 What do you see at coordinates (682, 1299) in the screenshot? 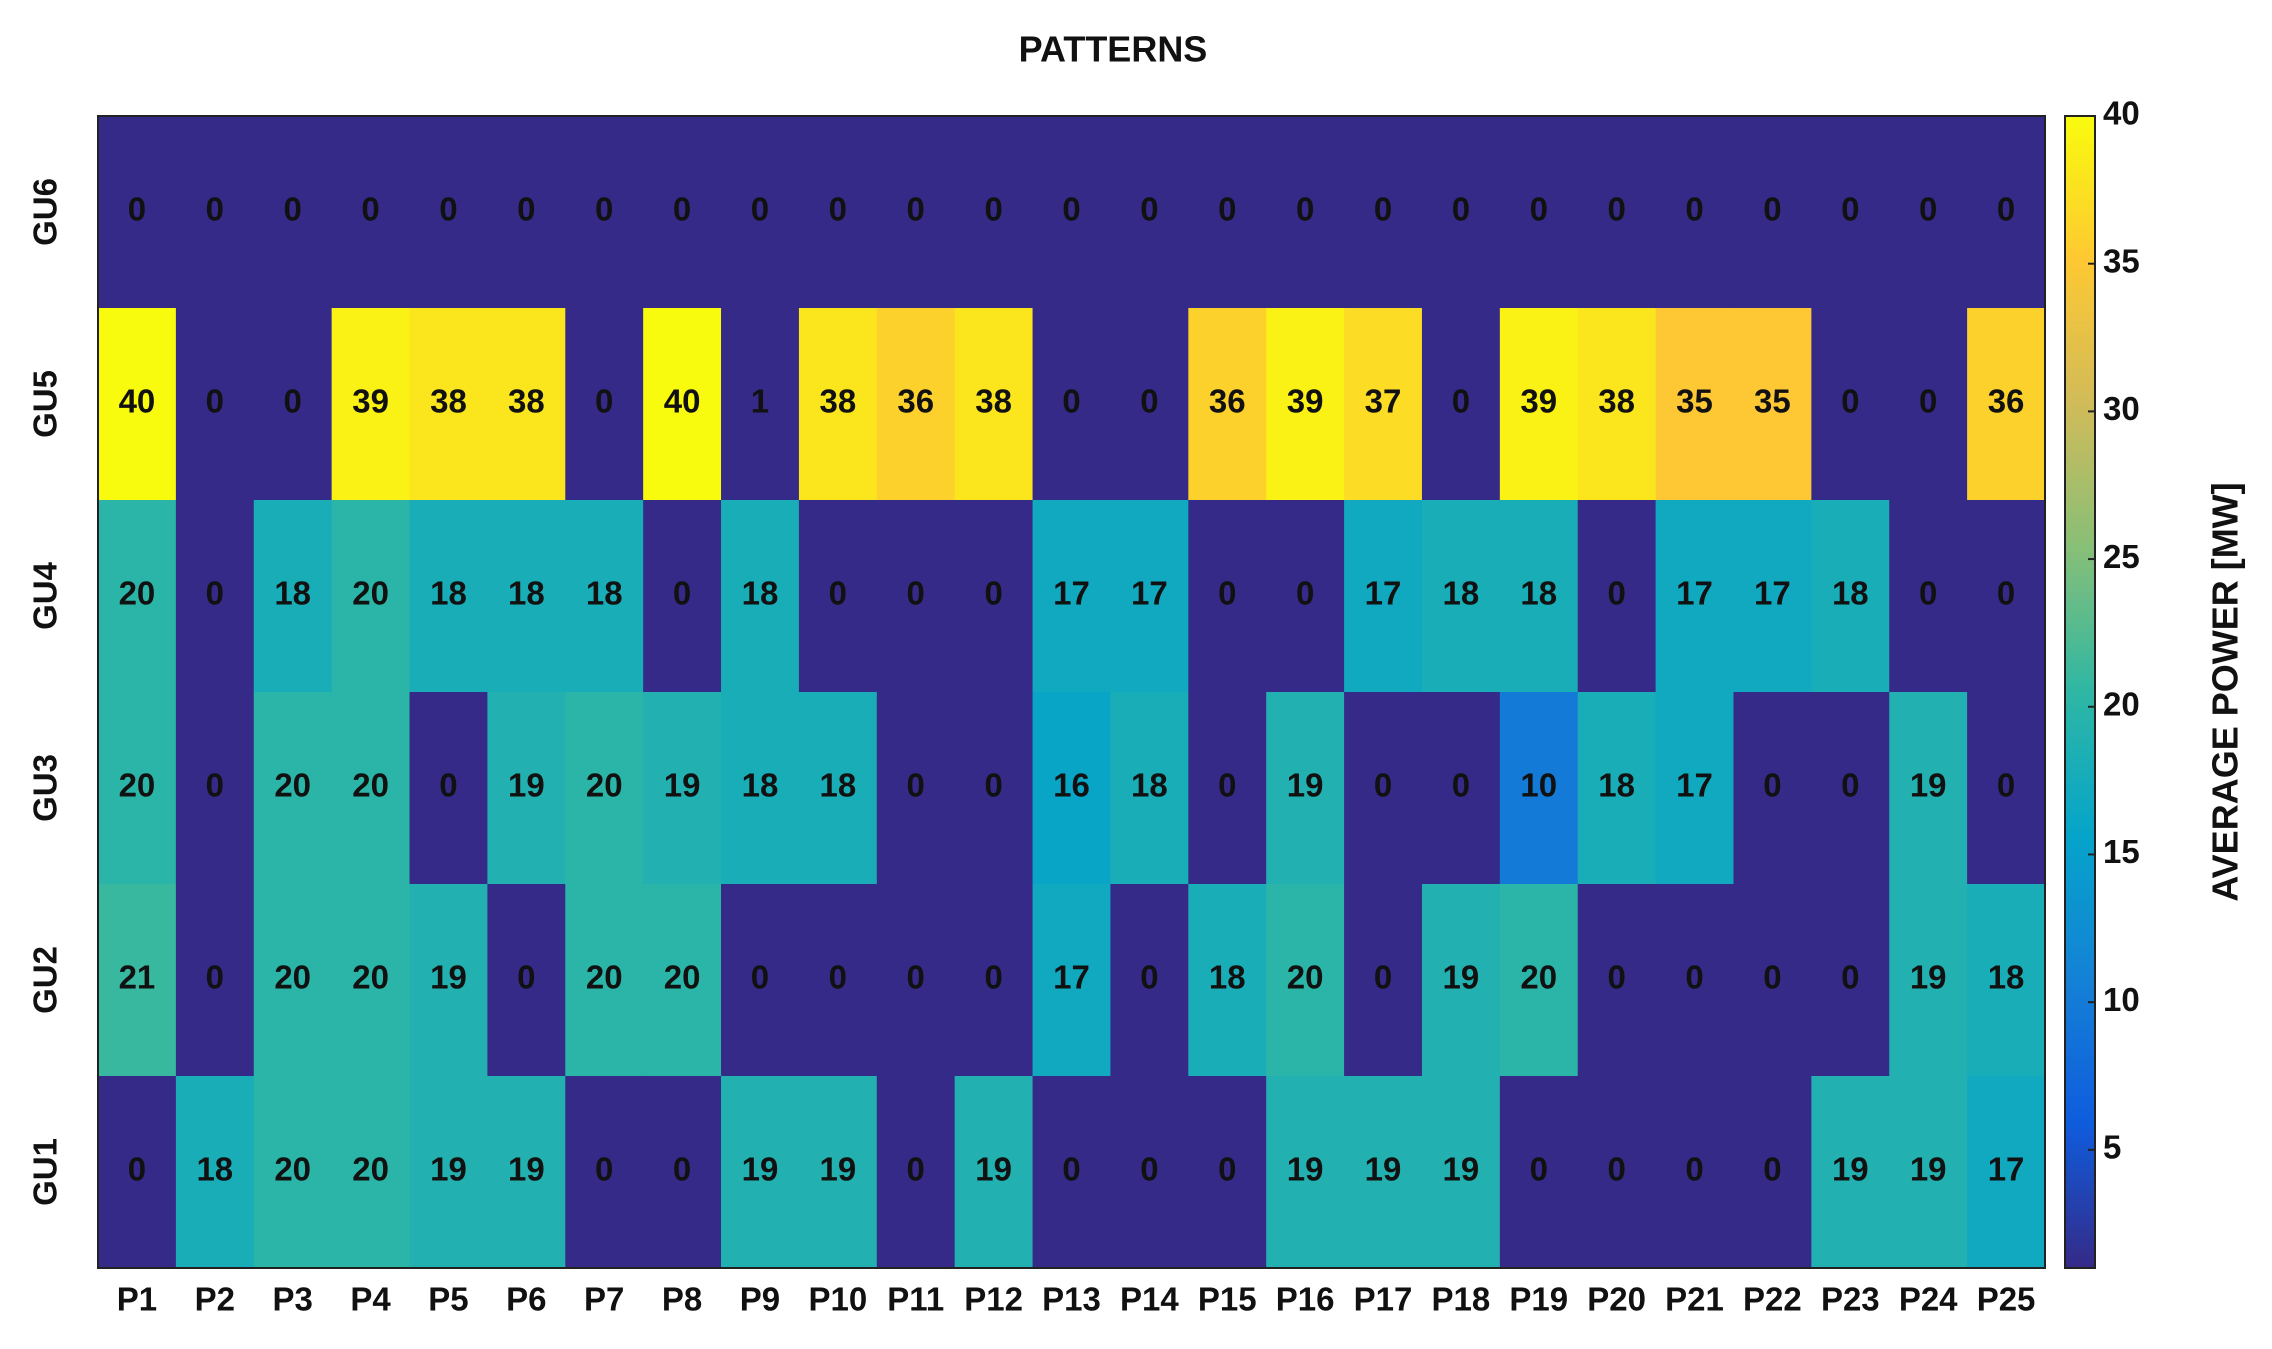
I see `x-tick-label: P8` at bounding box center [682, 1299].